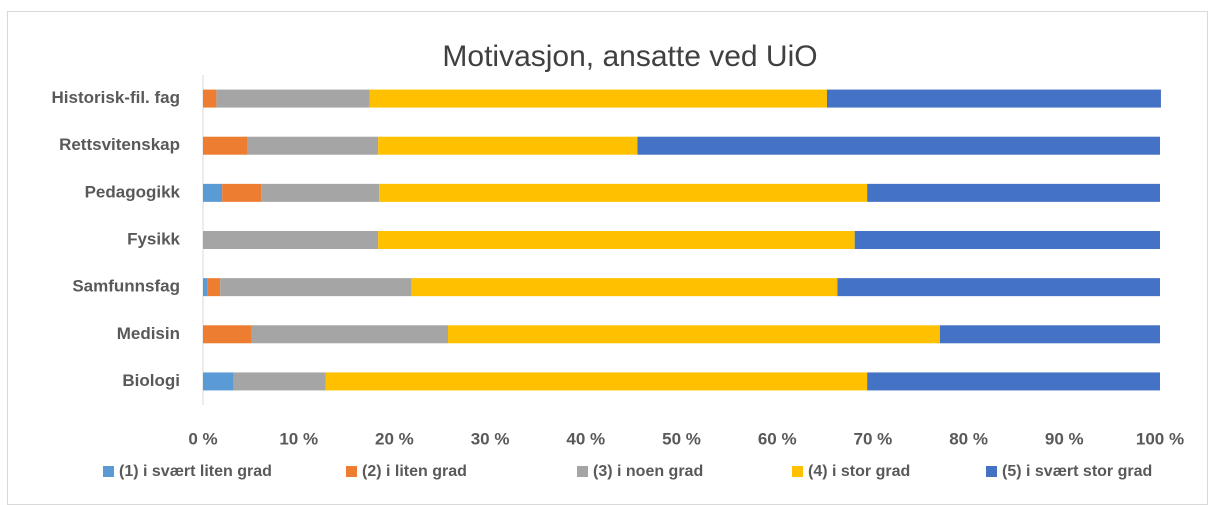  Describe the element at coordinates (116, 97) in the screenshot. I see `y-tick-label: Historisk-fil. fag` at that location.